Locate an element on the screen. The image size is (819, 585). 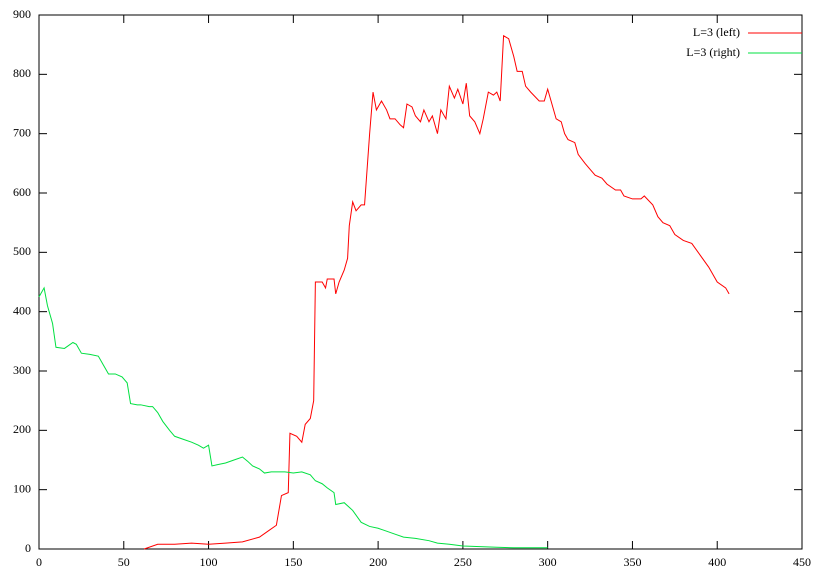
y-tick-label: 800 is located at coordinates (22, 73).